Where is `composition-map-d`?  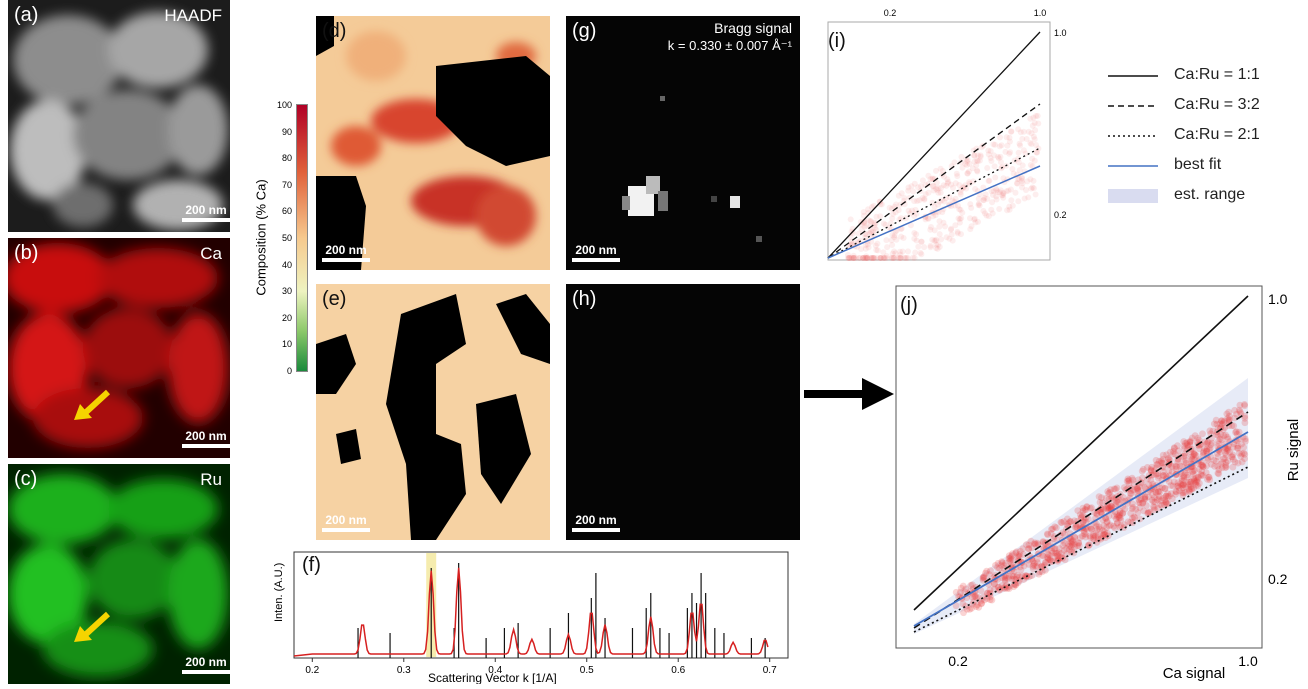
composition-map-d is located at coordinates (433, 143).